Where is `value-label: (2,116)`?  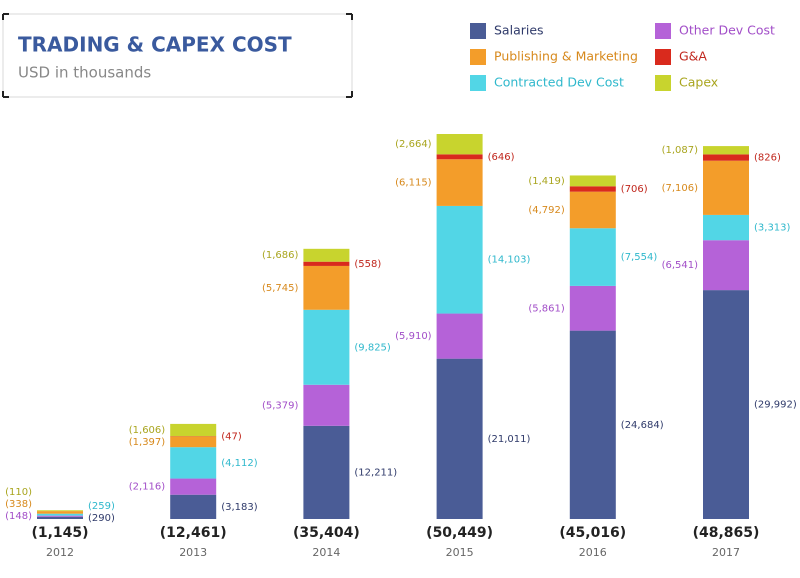 value-label: (2,116) is located at coordinates (147, 487).